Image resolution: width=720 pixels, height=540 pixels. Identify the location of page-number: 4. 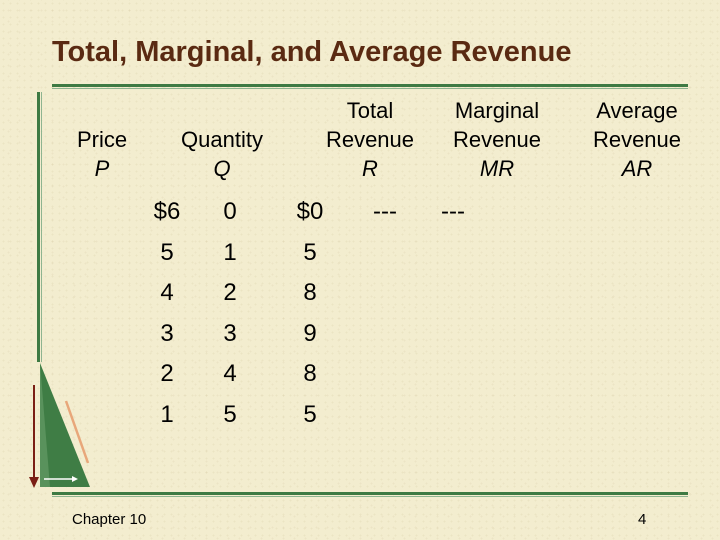
(642, 519).